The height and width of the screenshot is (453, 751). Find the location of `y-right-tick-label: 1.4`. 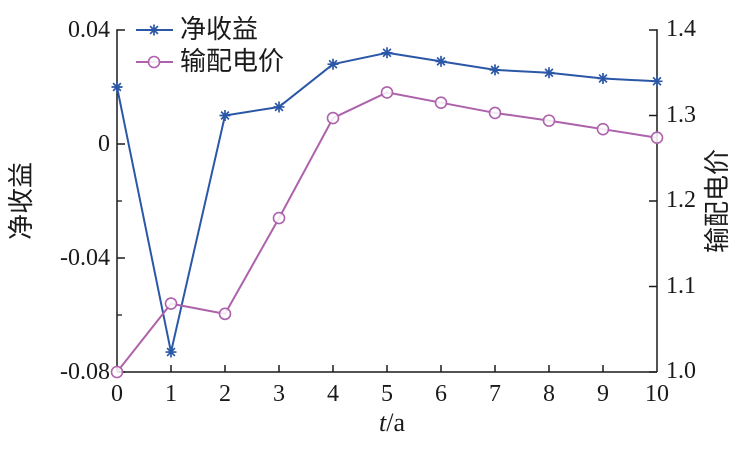

y-right-tick-label: 1.4 is located at coordinates (681, 29).